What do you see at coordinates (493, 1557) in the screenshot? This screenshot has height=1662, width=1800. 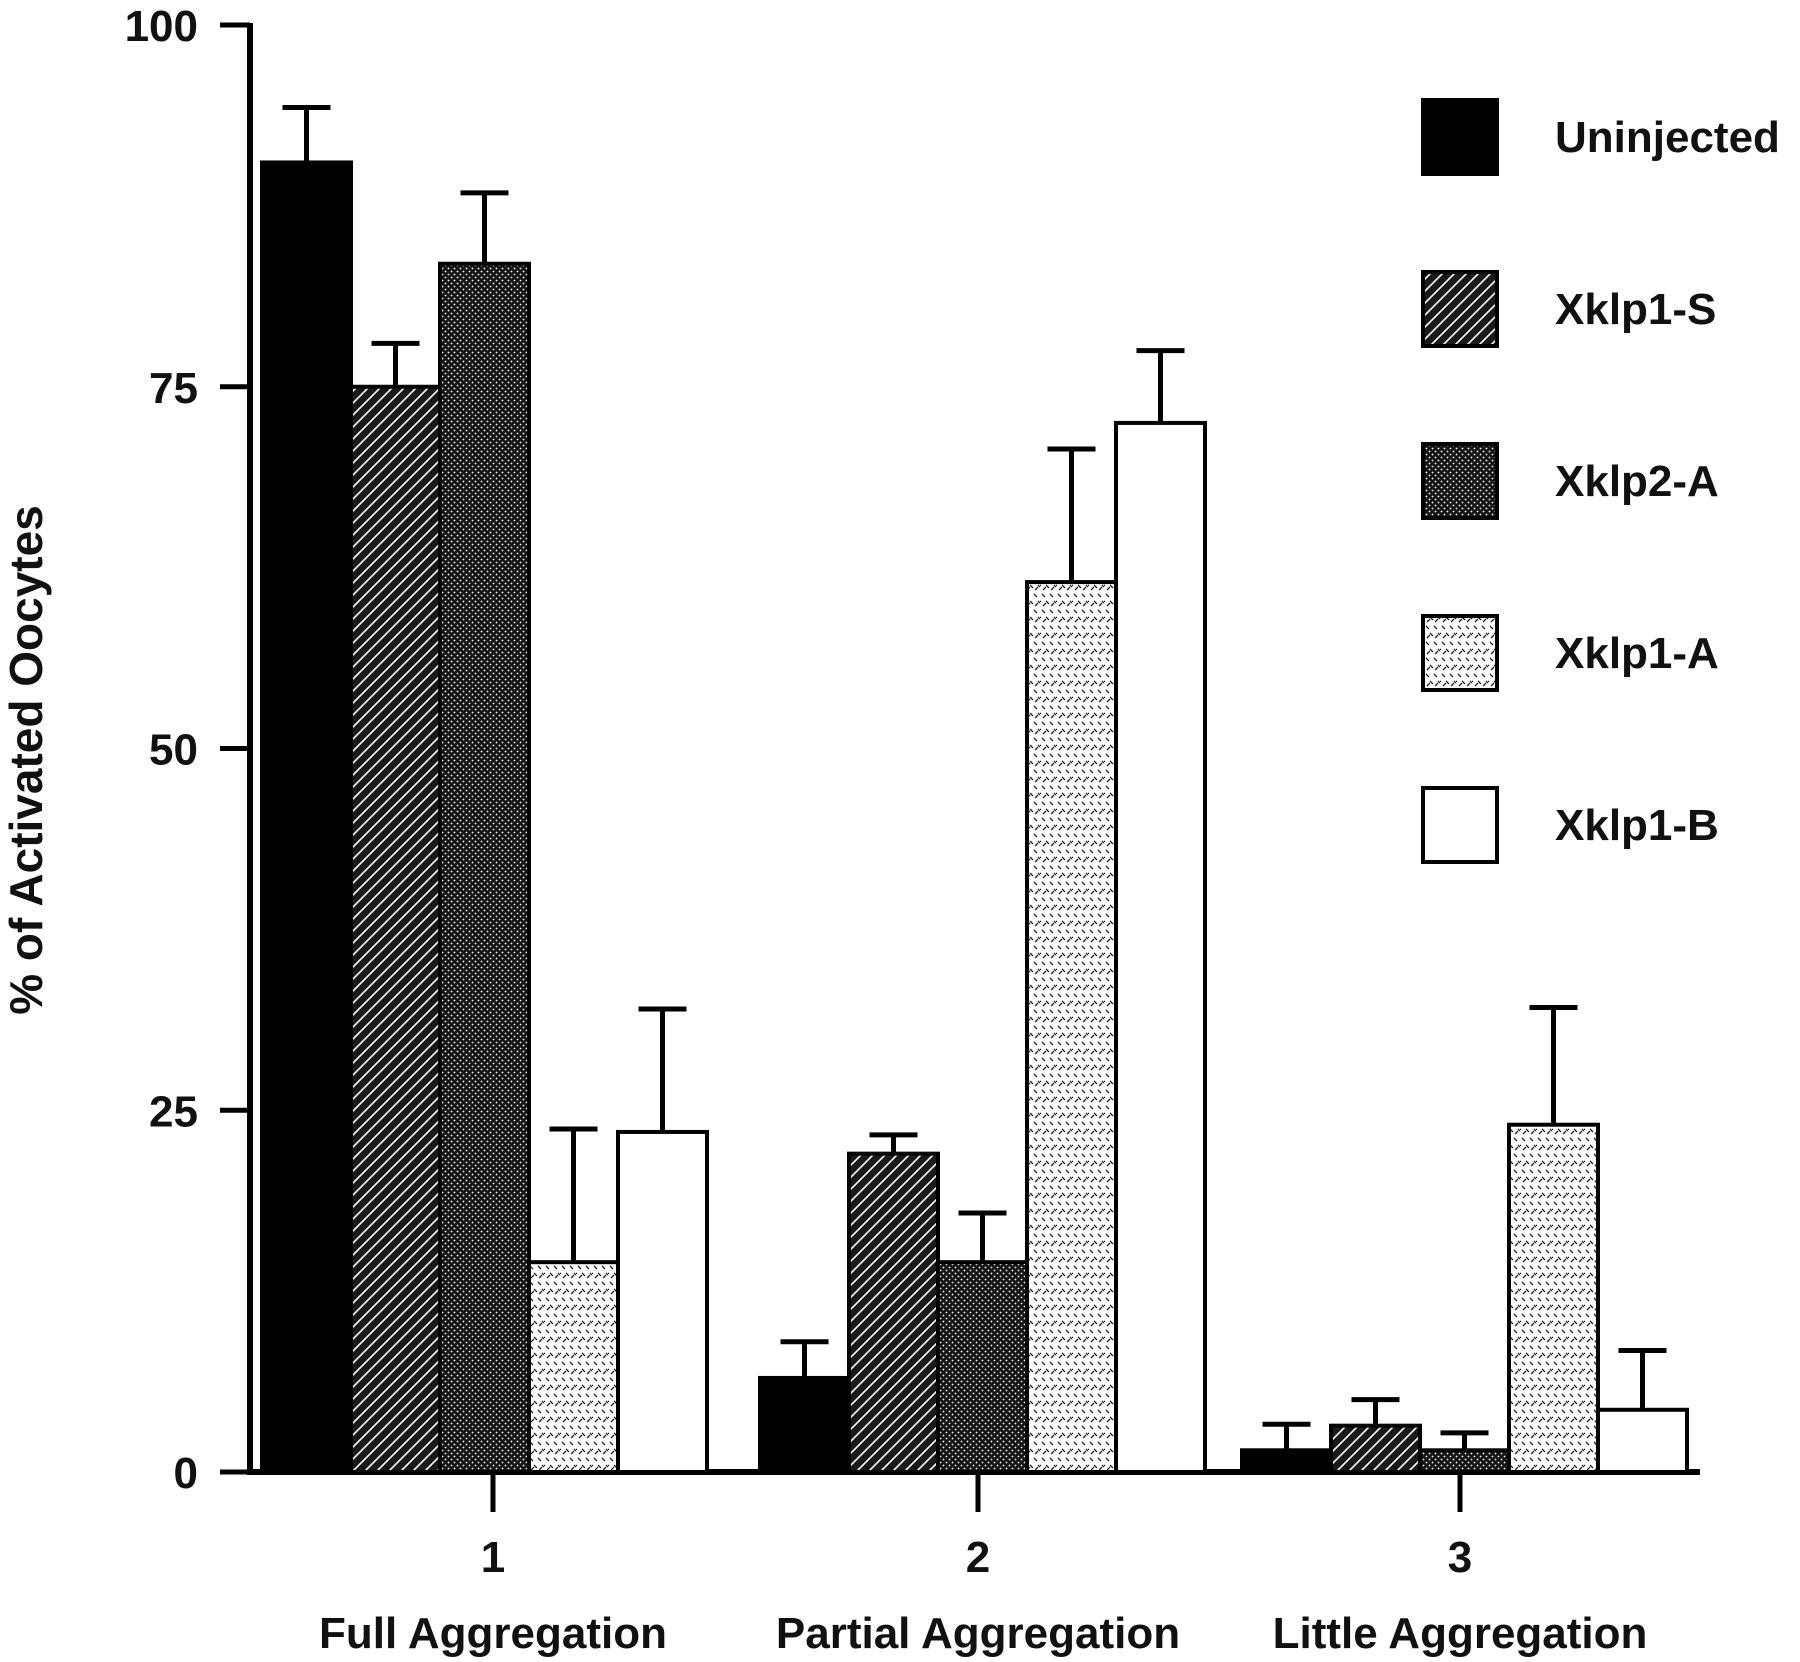 I see `x-tick-label: 1` at bounding box center [493, 1557].